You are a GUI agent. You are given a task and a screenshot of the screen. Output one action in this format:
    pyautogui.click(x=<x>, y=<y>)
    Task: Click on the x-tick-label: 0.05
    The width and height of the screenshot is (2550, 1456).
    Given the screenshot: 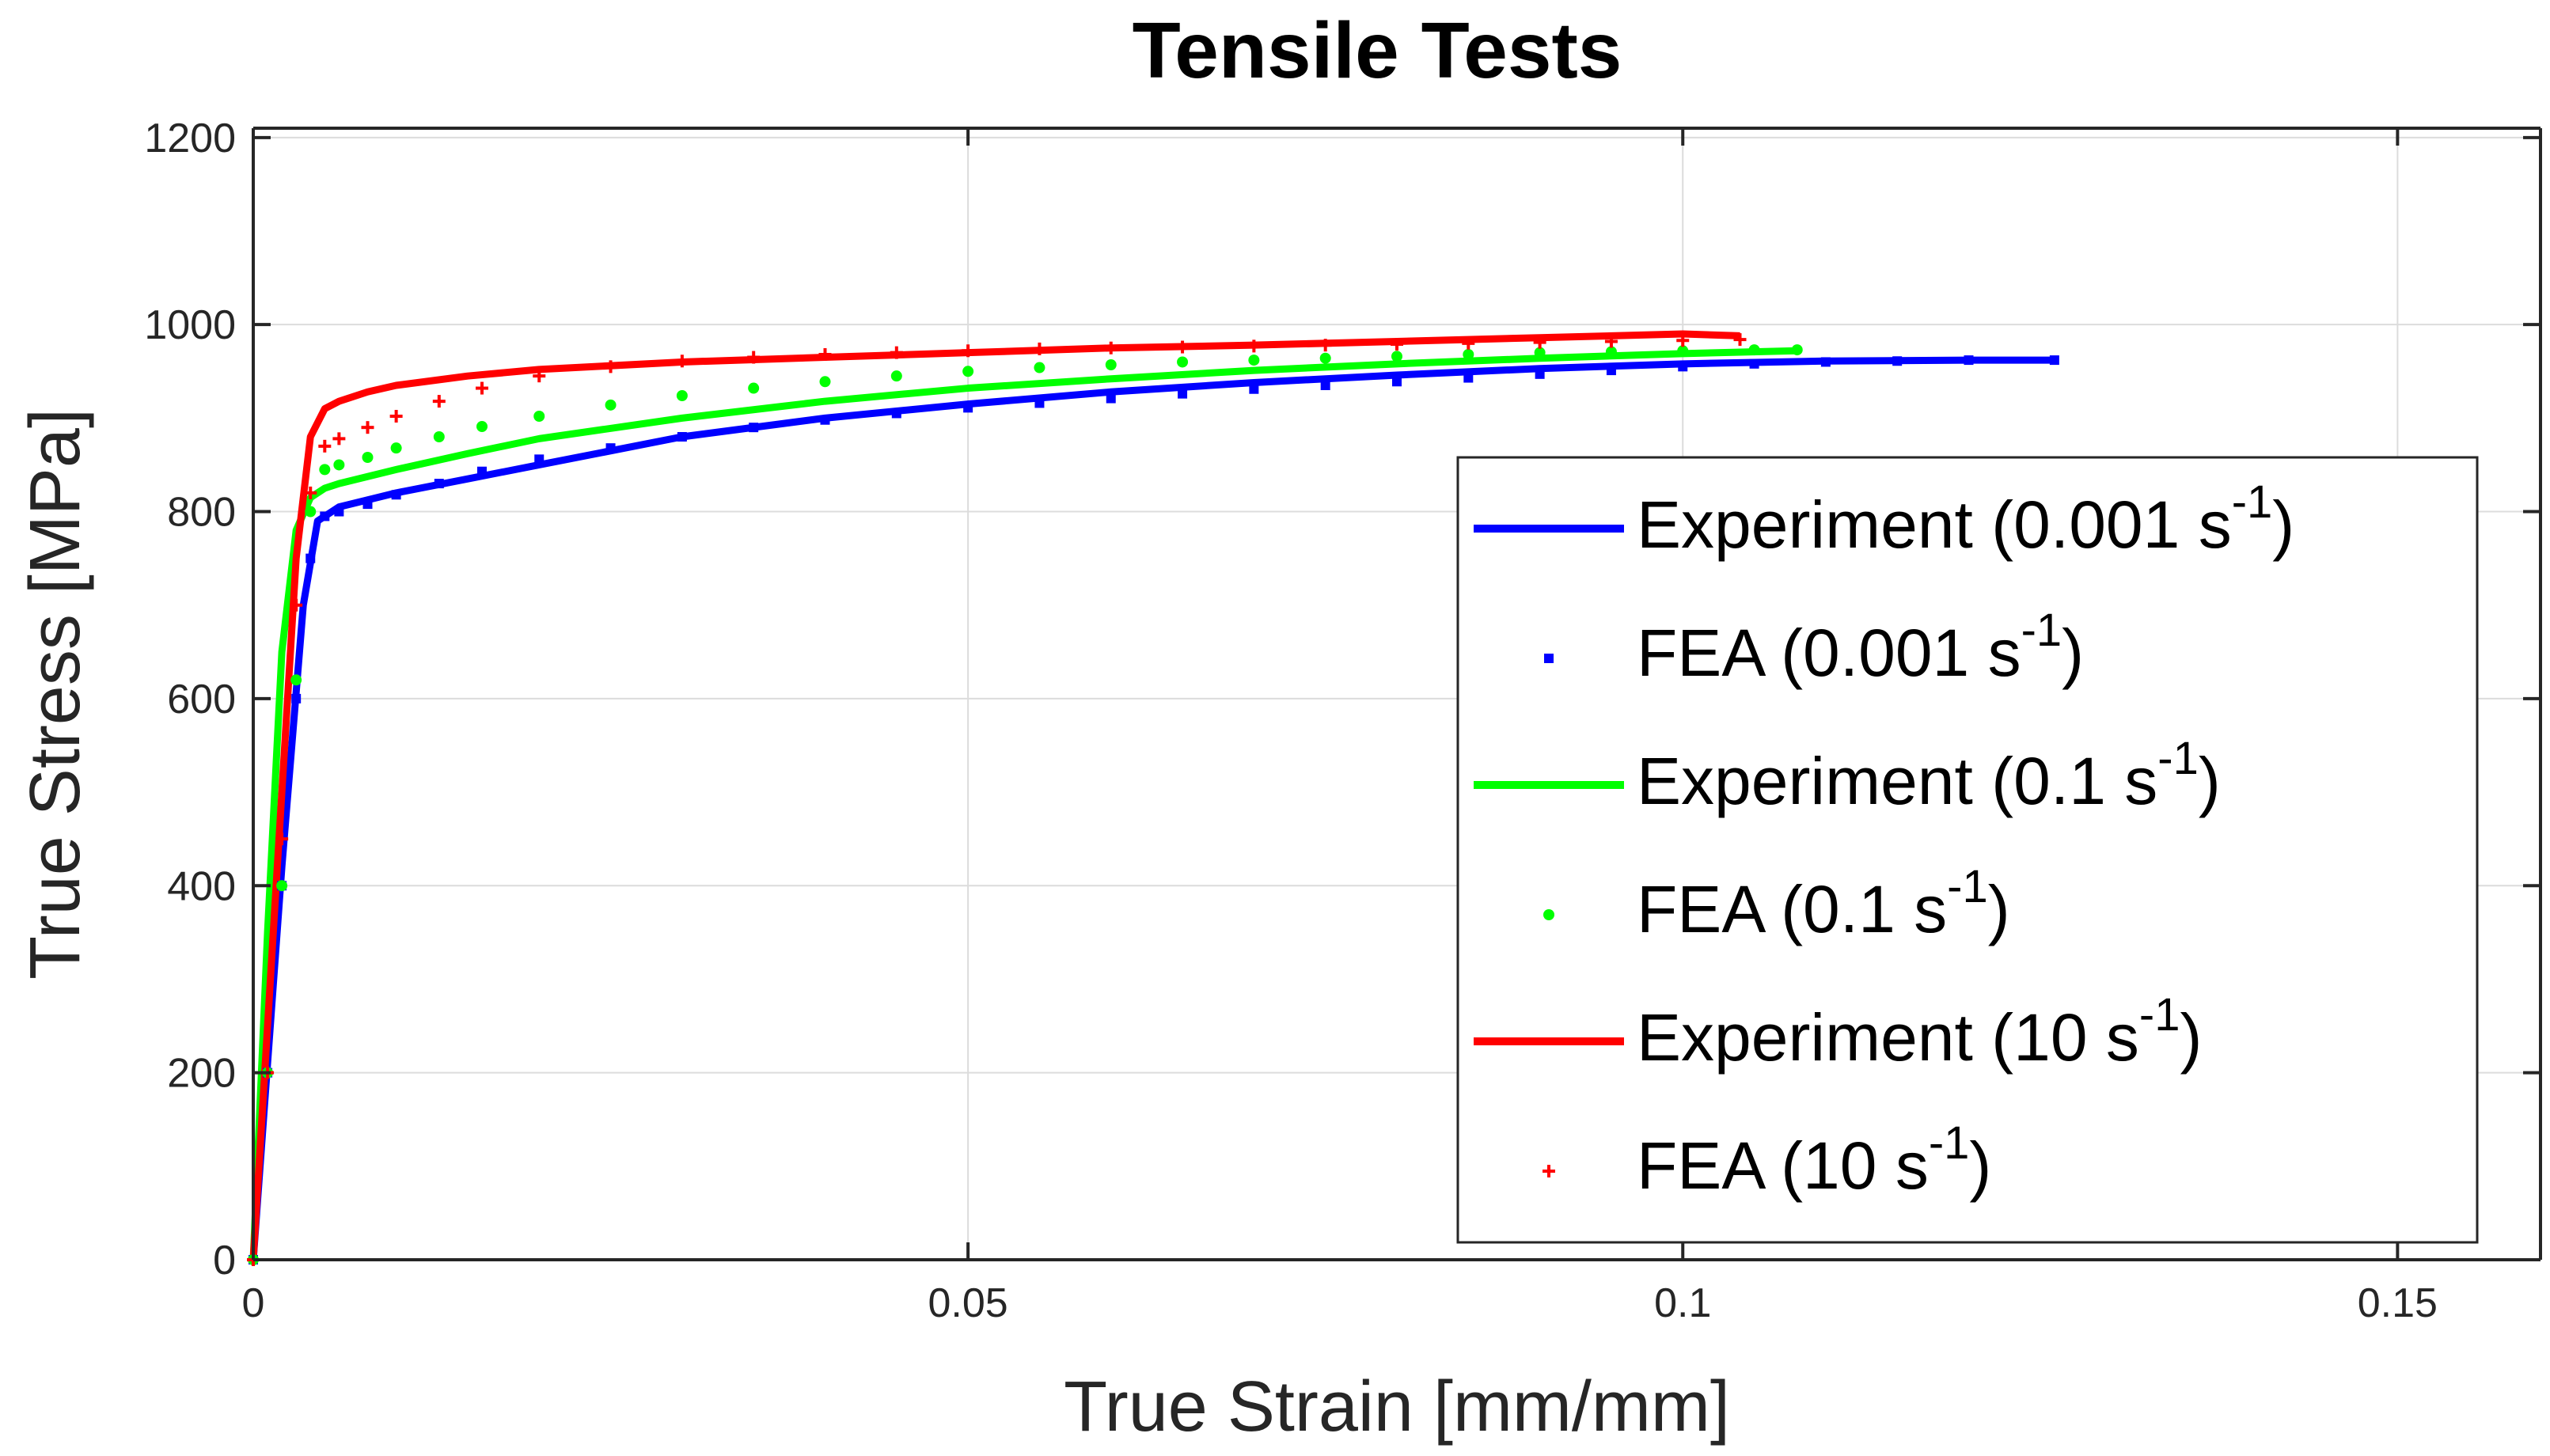 What is the action you would take?
    pyautogui.click(x=968, y=1303)
    